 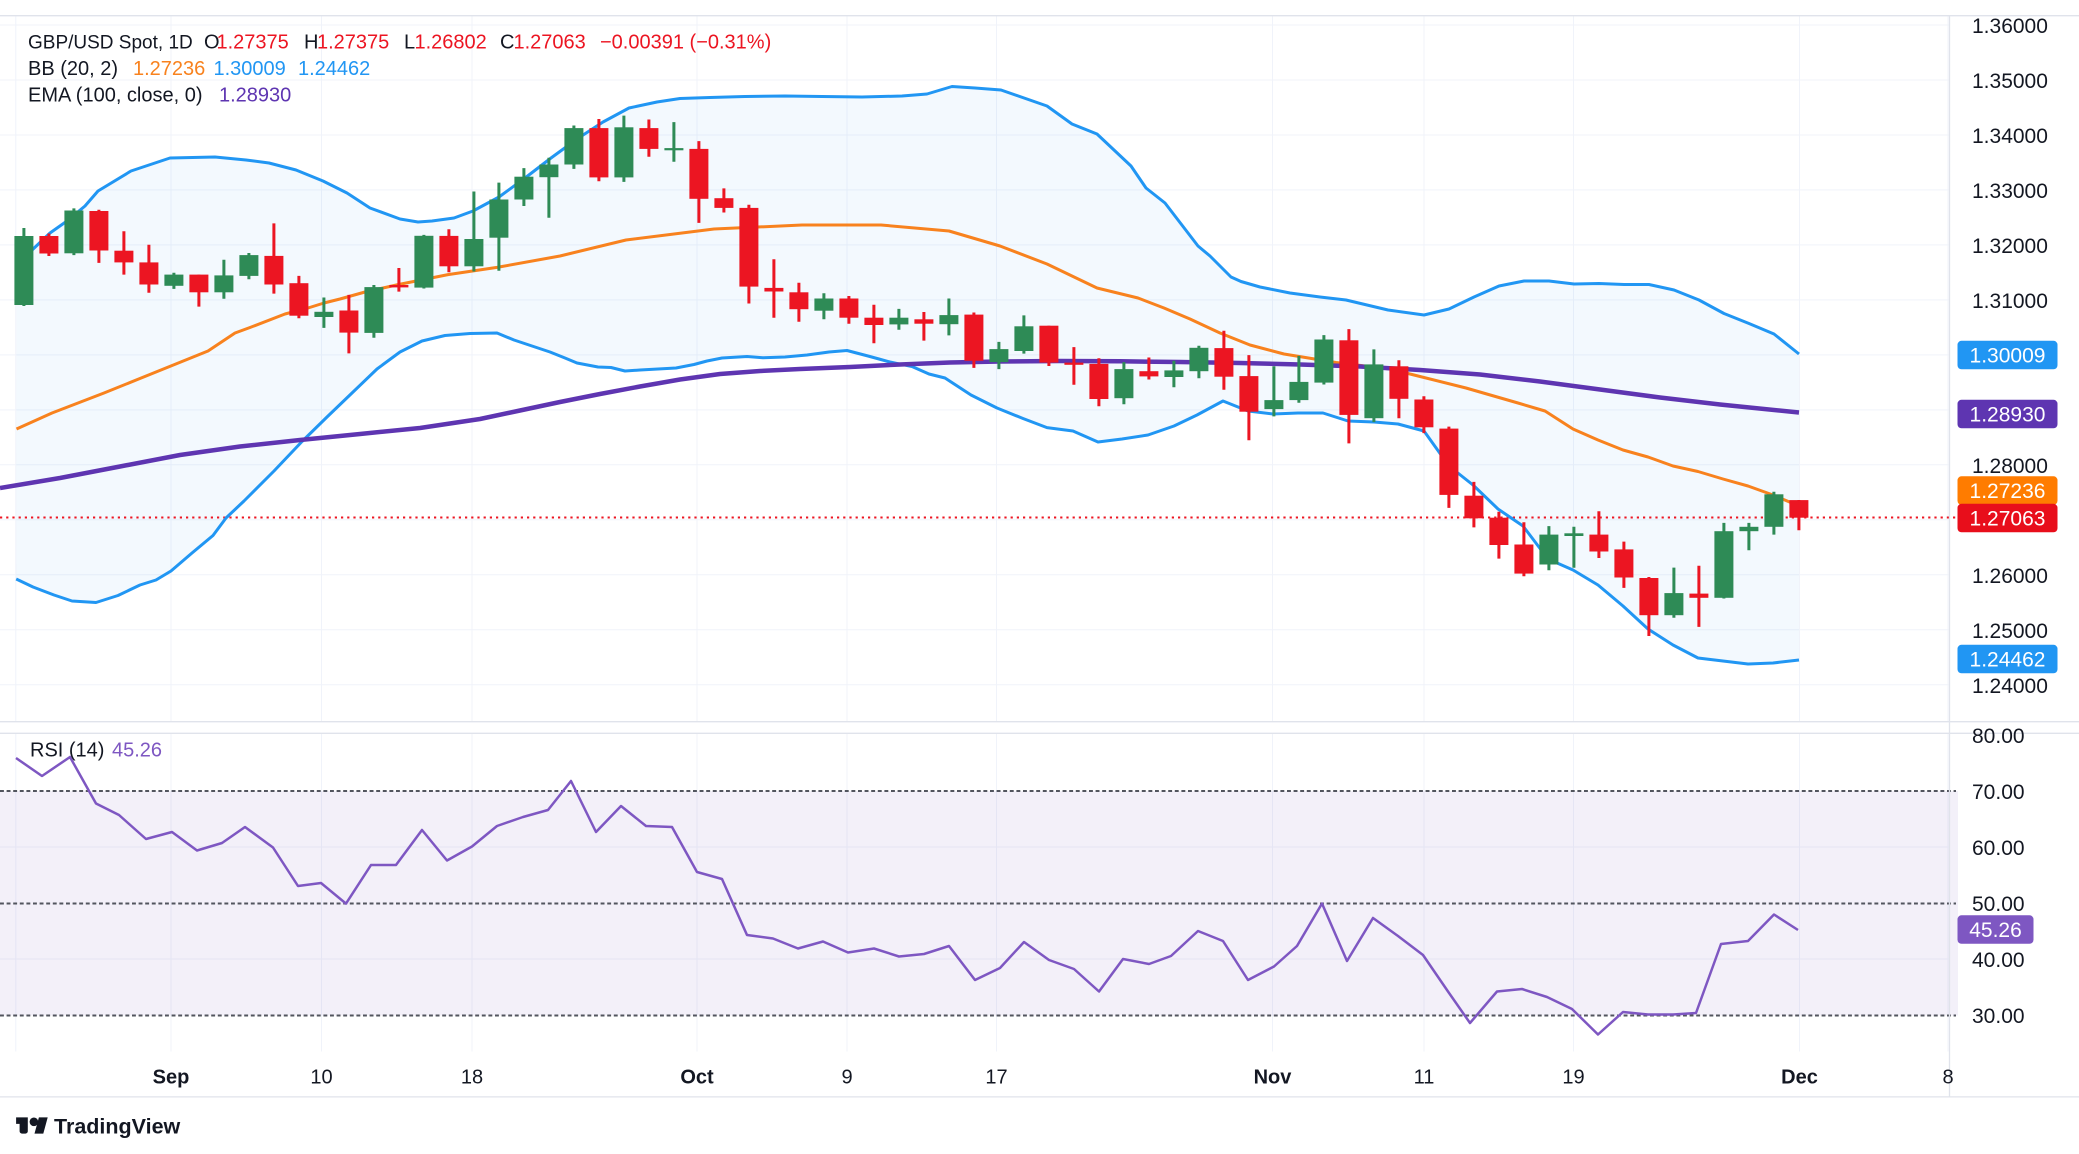 What do you see at coordinates (1998, 792) in the screenshot?
I see `svg-text: 70.00` at bounding box center [1998, 792].